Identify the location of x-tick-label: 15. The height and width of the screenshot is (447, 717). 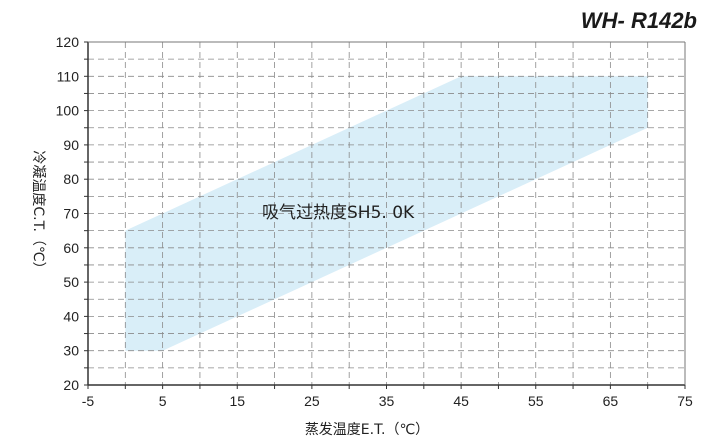
(237, 401).